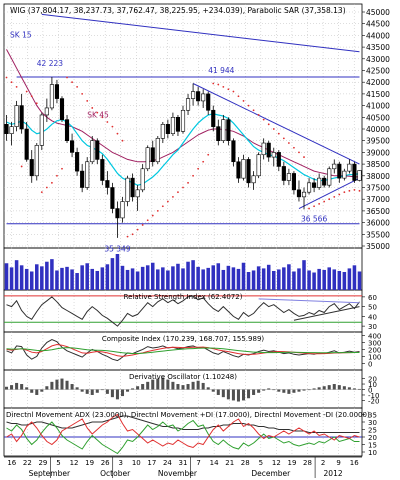  What do you see at coordinates (276, 124) in the screenshot?
I see `trendline-falling` at bounding box center [276, 124].